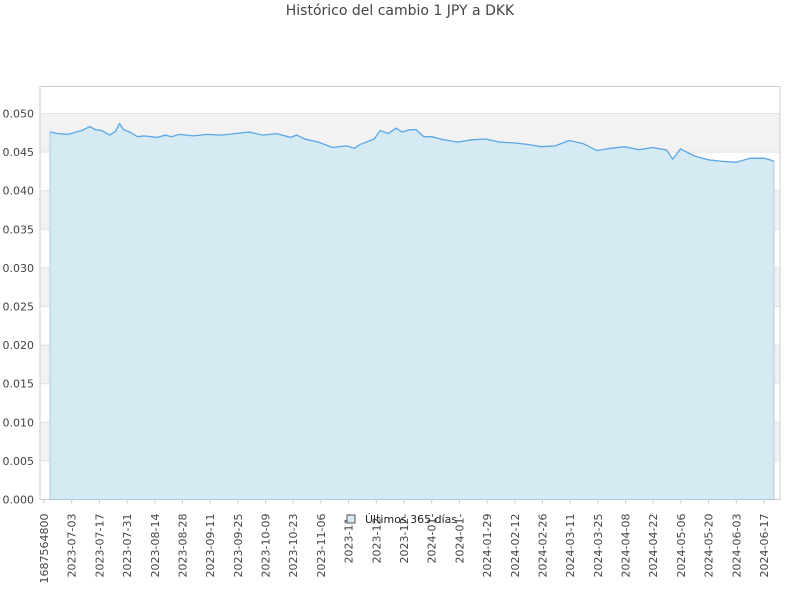 This screenshot has width=800, height=600. Describe the element at coordinates (19, 422) in the screenshot. I see `y-tick-label: 0.010` at that location.